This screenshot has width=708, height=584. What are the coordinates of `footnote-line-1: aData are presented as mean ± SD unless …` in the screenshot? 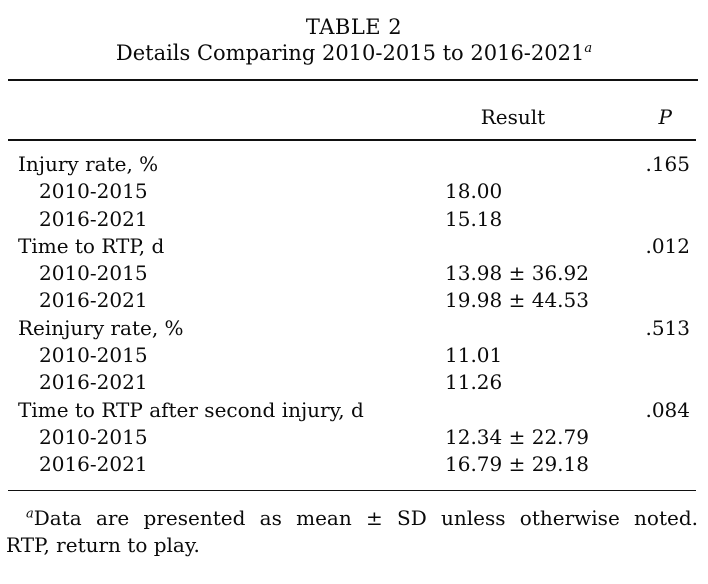 It's located at (352, 518).